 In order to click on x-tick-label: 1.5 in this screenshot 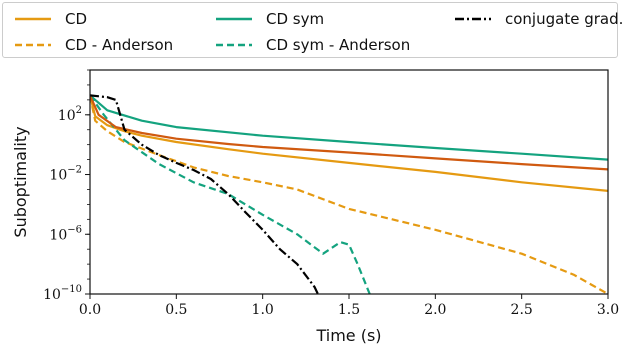, I will do `click(349, 310)`.